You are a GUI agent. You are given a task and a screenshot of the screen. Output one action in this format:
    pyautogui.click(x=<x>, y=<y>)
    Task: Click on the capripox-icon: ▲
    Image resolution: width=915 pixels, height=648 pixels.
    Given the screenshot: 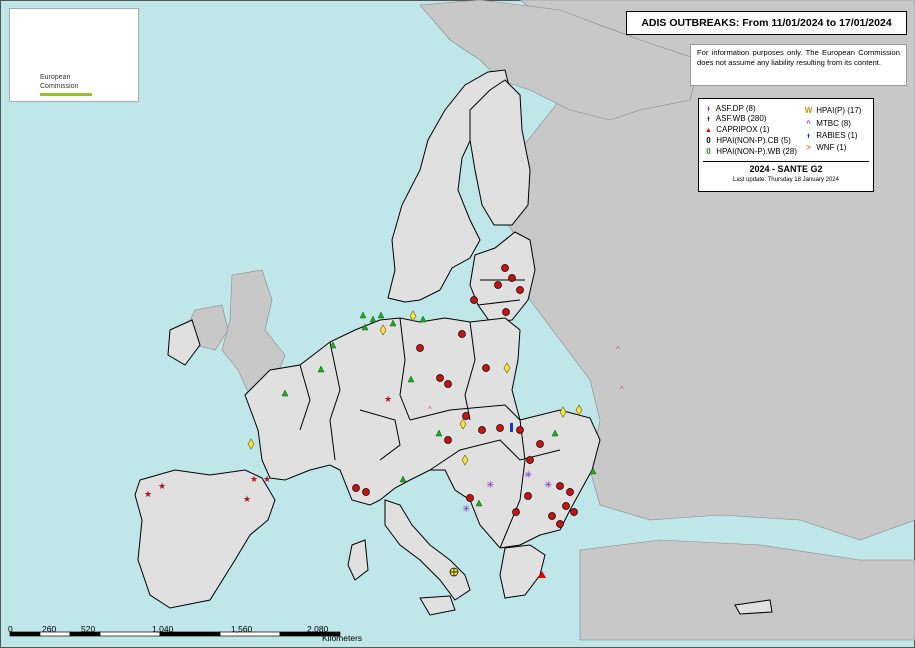 What is the action you would take?
    pyautogui.click(x=708, y=130)
    